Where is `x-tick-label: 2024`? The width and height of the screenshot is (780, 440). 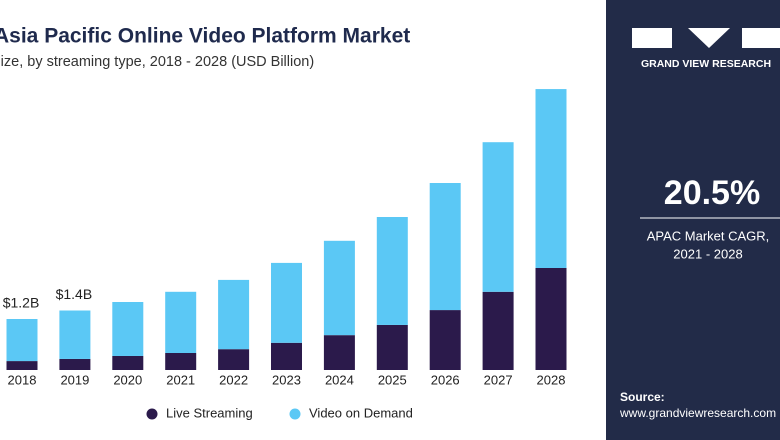 x-tick-label: 2024 is located at coordinates (339, 379).